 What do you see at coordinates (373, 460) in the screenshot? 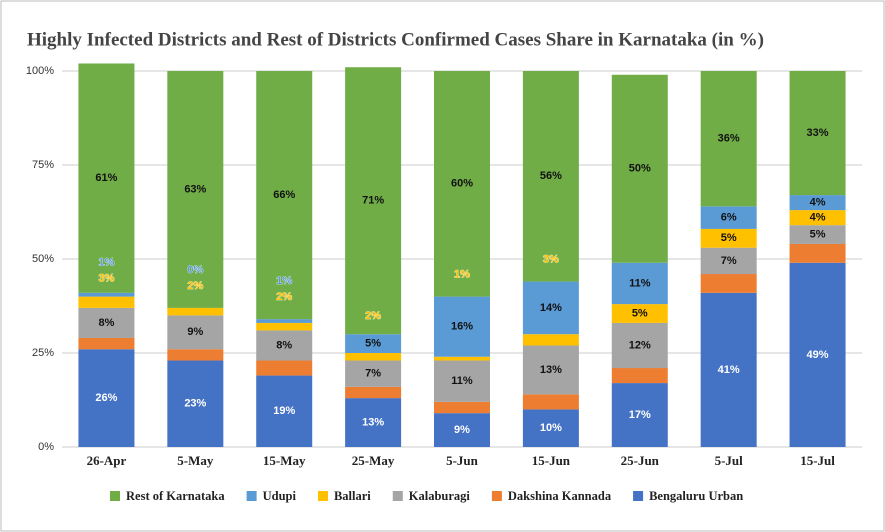
I see `x-tick-label: 25-May` at bounding box center [373, 460].